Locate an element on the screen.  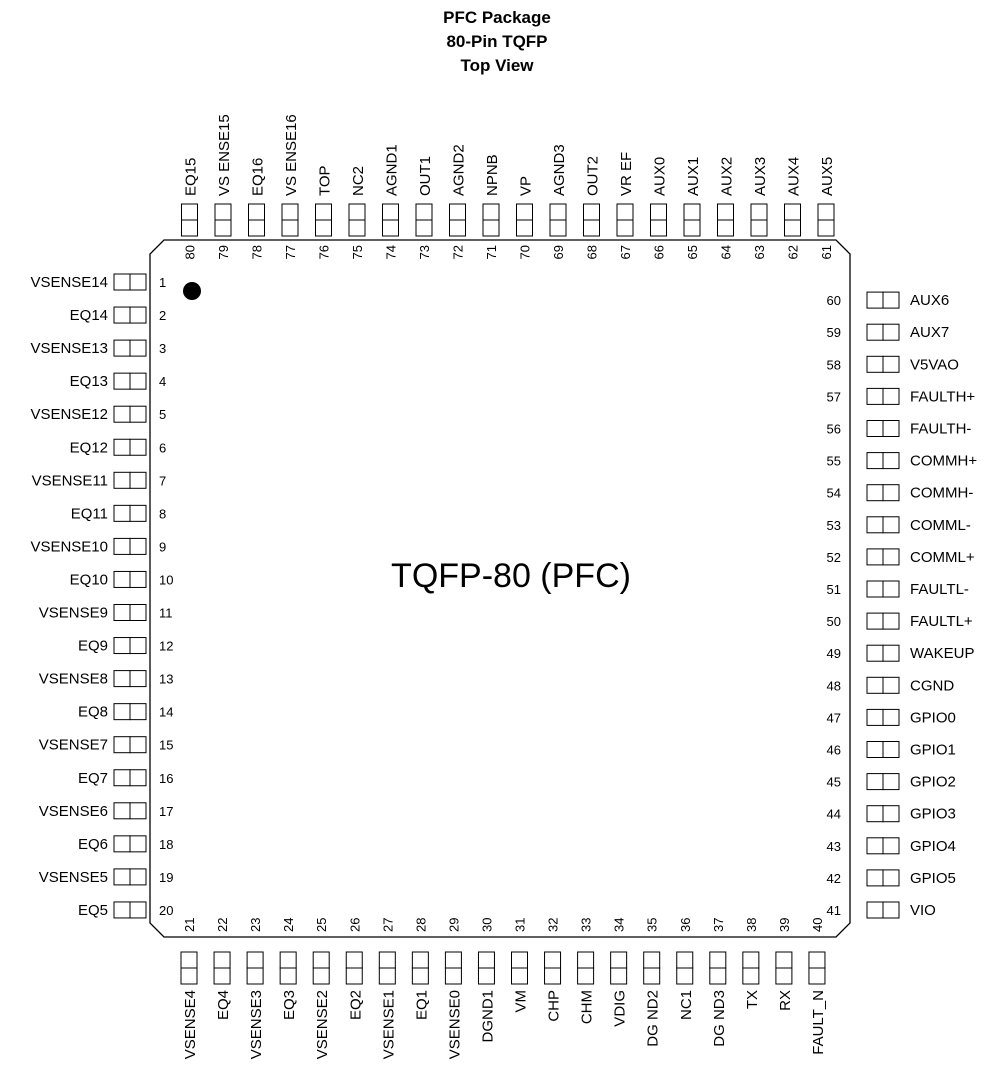
pin-20-lead-segment is located at coordinates (138, 910).